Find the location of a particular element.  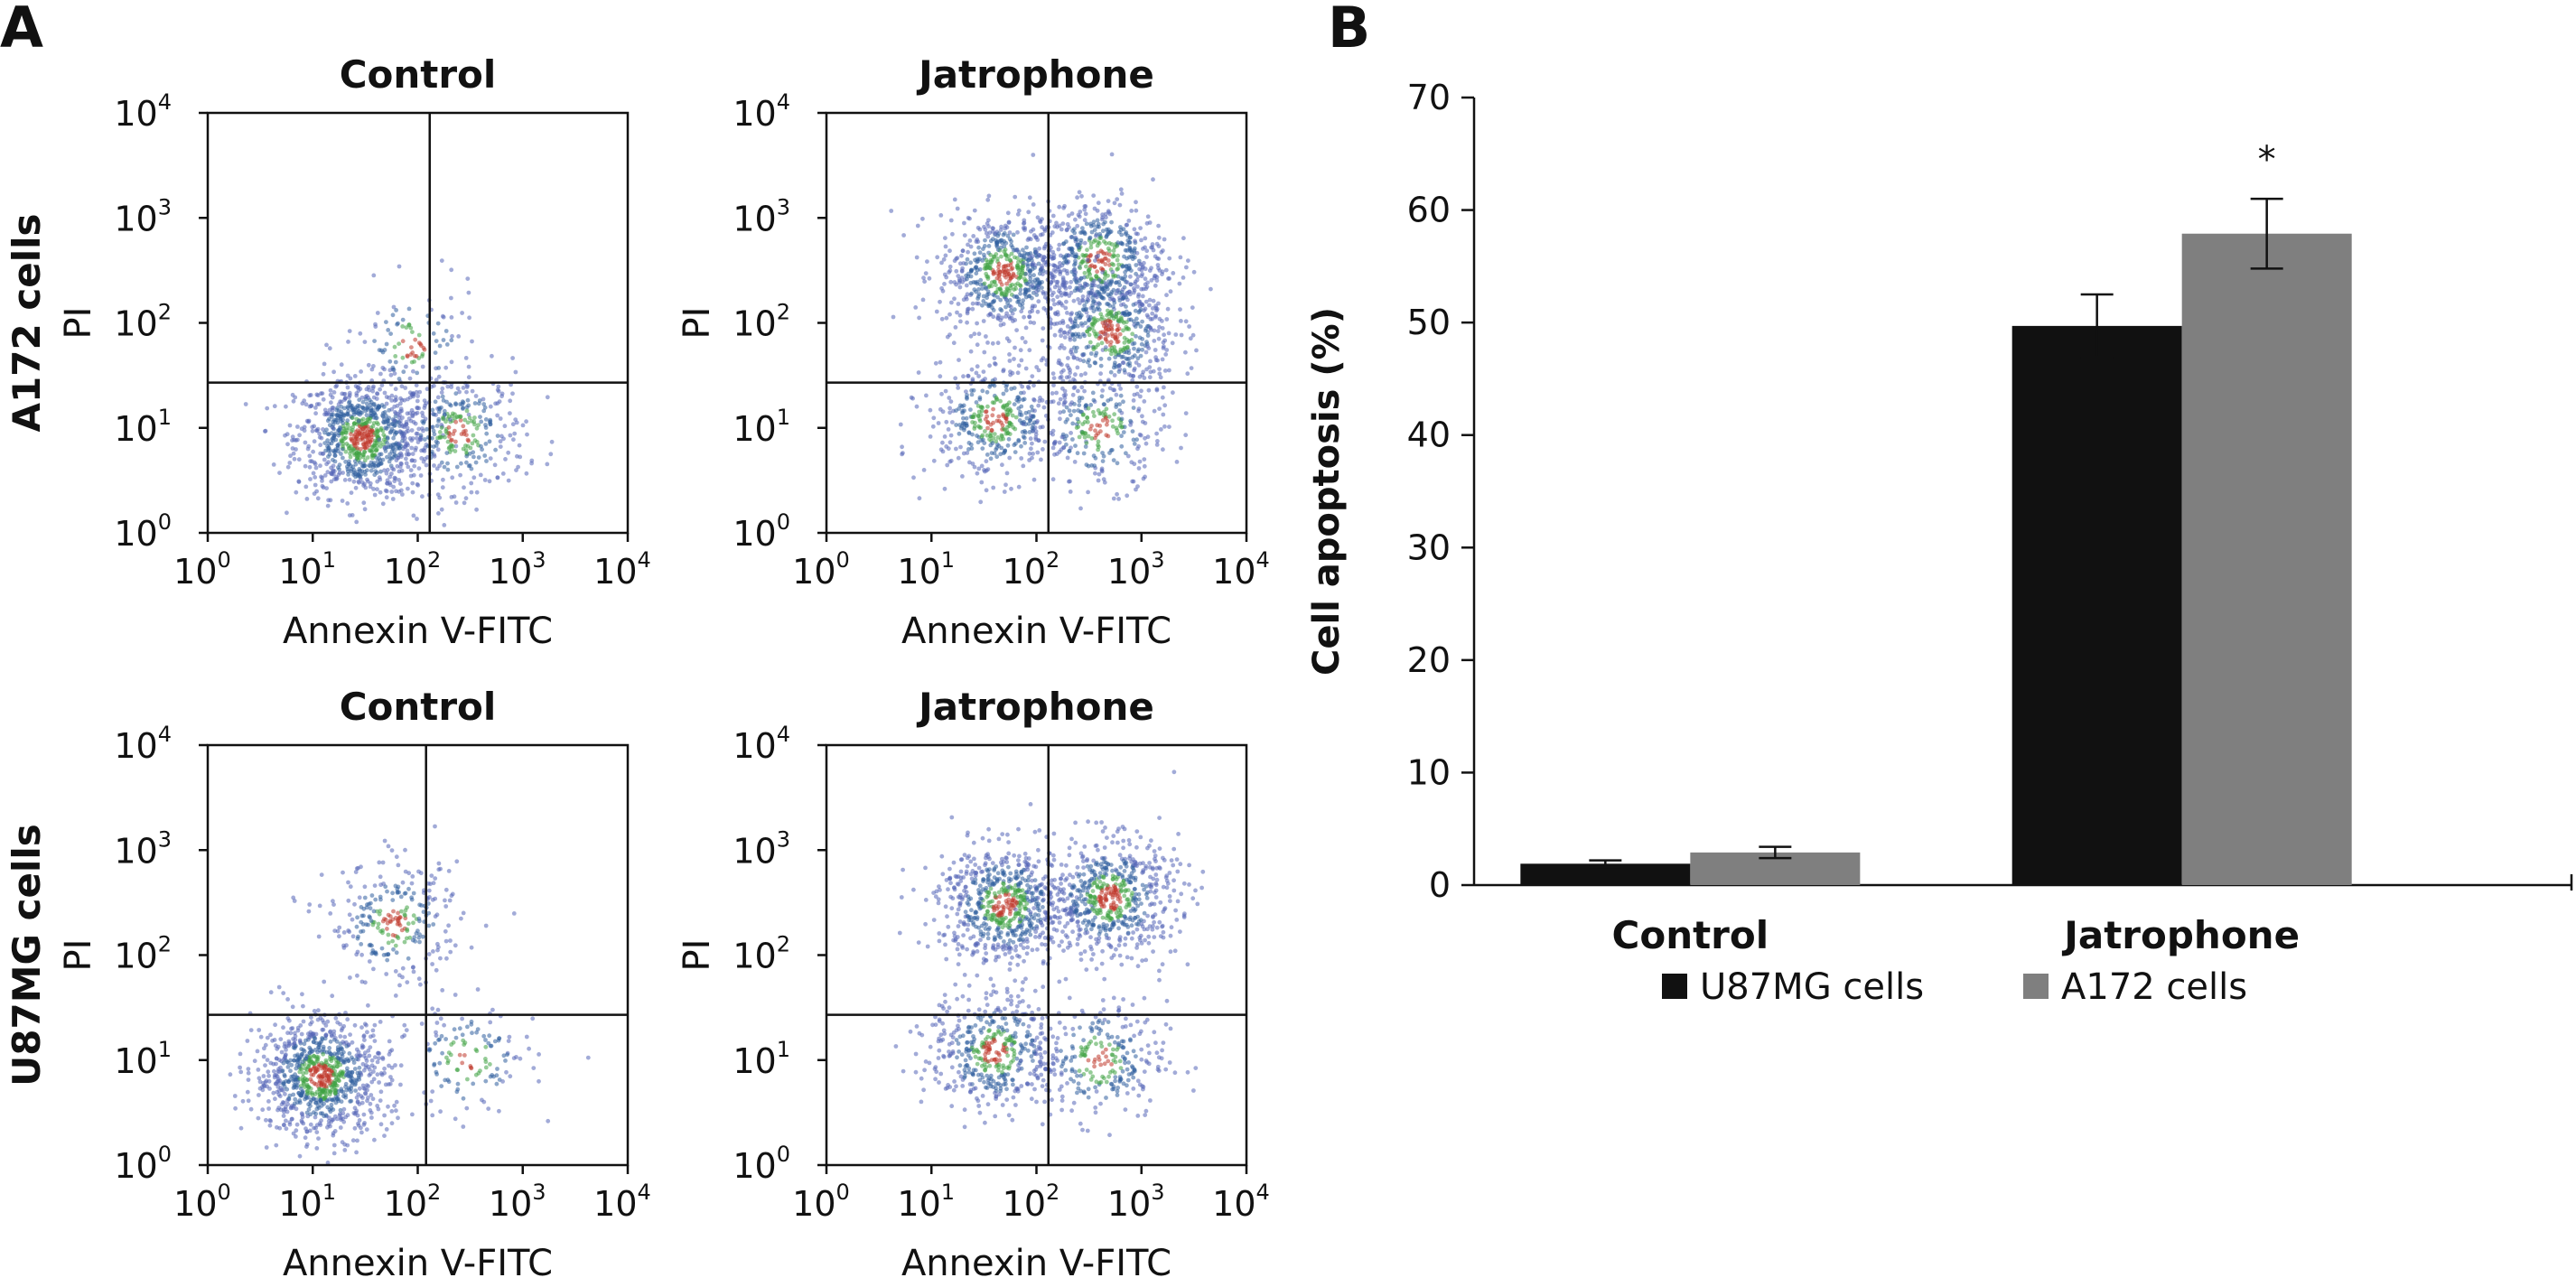

panel-b-label: B is located at coordinates (1349, 30).